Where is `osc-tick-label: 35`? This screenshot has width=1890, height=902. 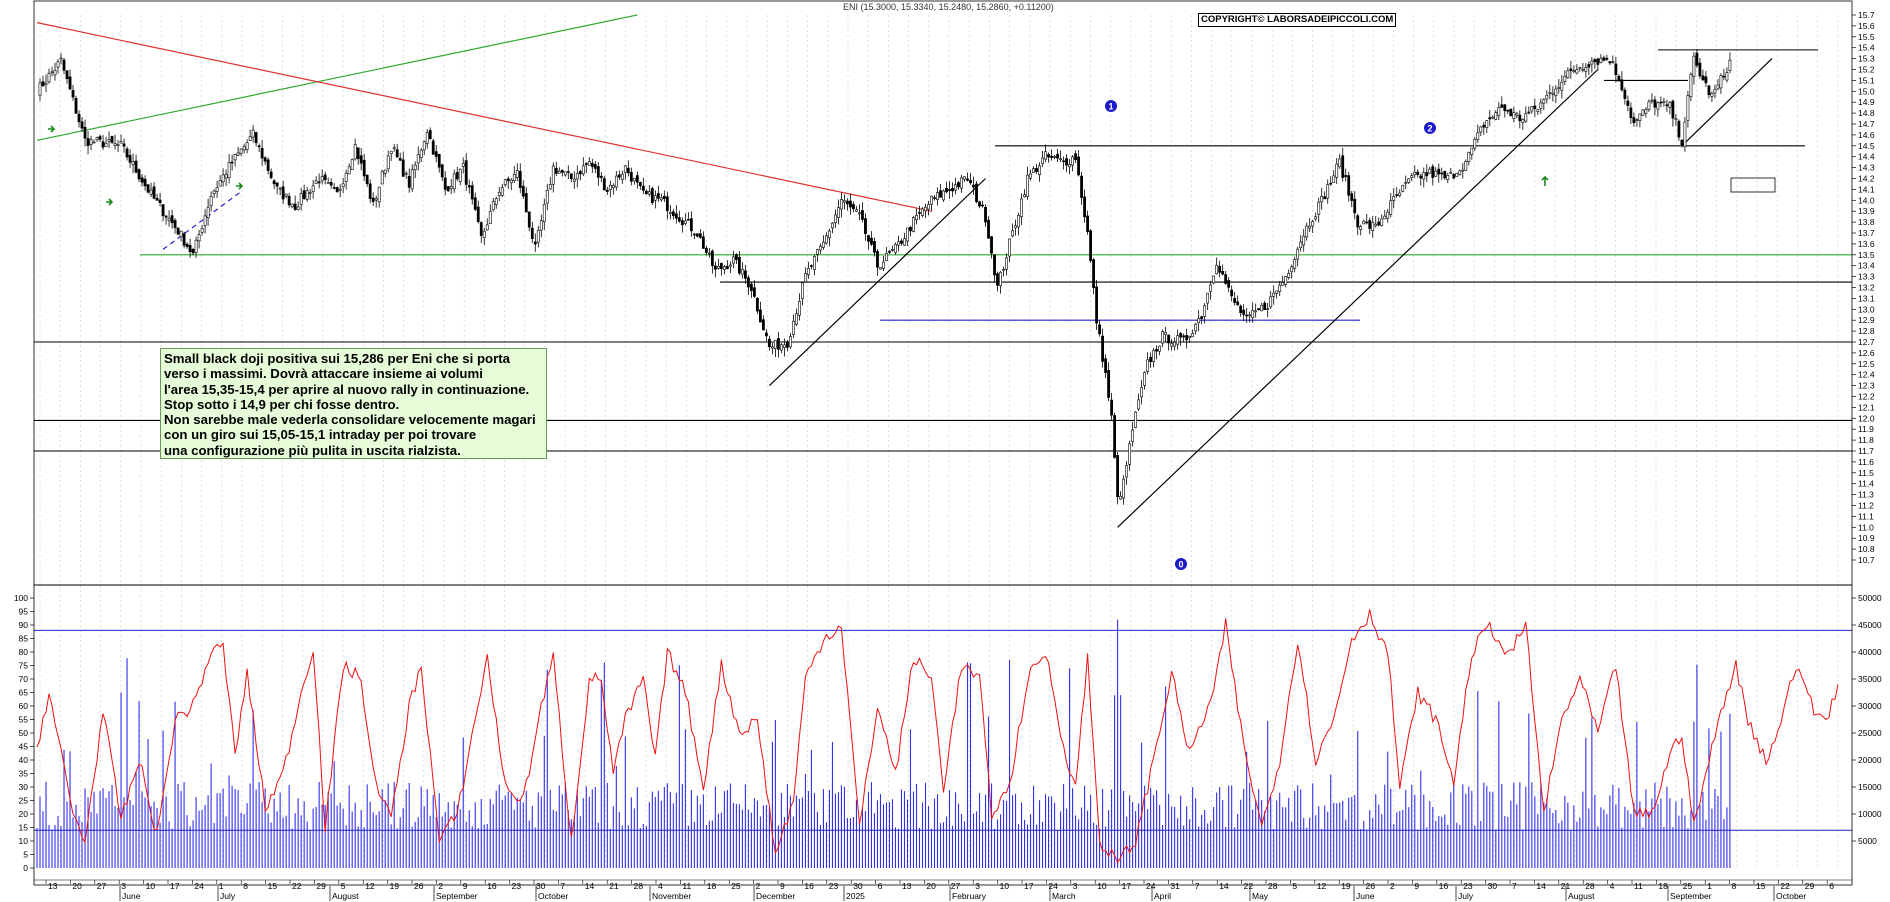 osc-tick-label: 35 is located at coordinates (24, 774).